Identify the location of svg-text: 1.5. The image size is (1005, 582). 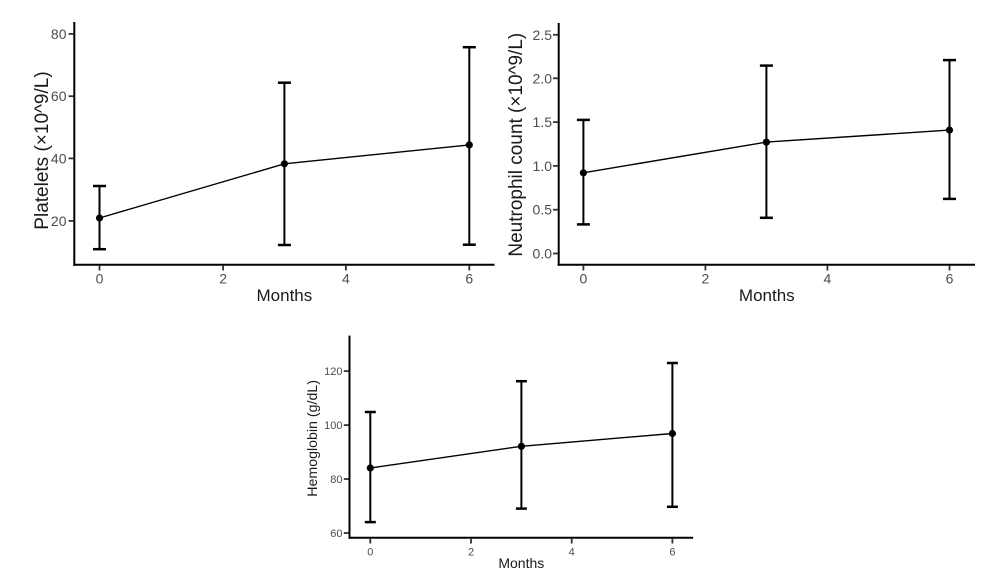
(543, 122).